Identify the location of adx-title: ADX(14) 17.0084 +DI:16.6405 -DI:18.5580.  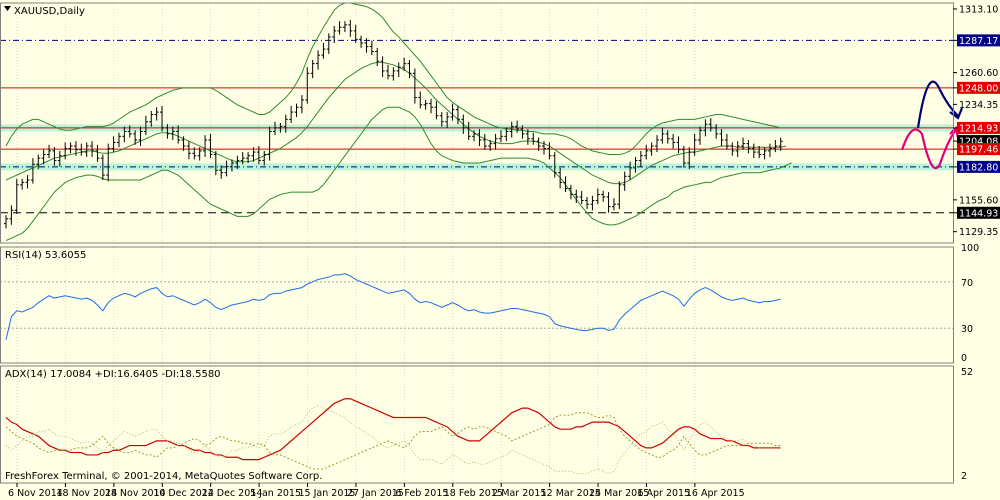
(113, 374).